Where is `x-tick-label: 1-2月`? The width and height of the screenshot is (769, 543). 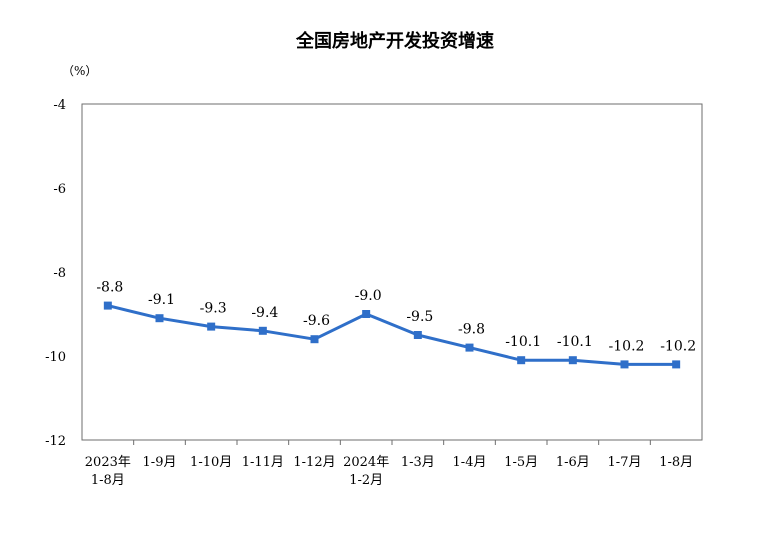 x-tick-label: 1-2月 is located at coordinates (366, 480).